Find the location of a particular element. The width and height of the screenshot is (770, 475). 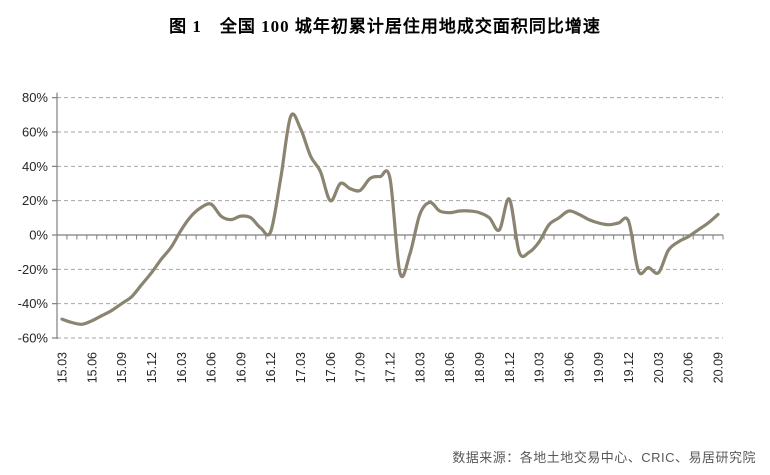

y-tick-label: 60% is located at coordinates (35, 132).